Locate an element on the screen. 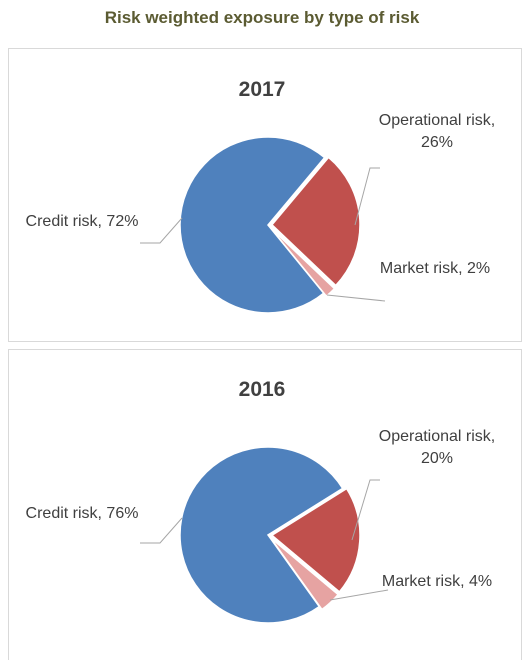  data-label: Operational risk, 26% is located at coordinates (437, 131).